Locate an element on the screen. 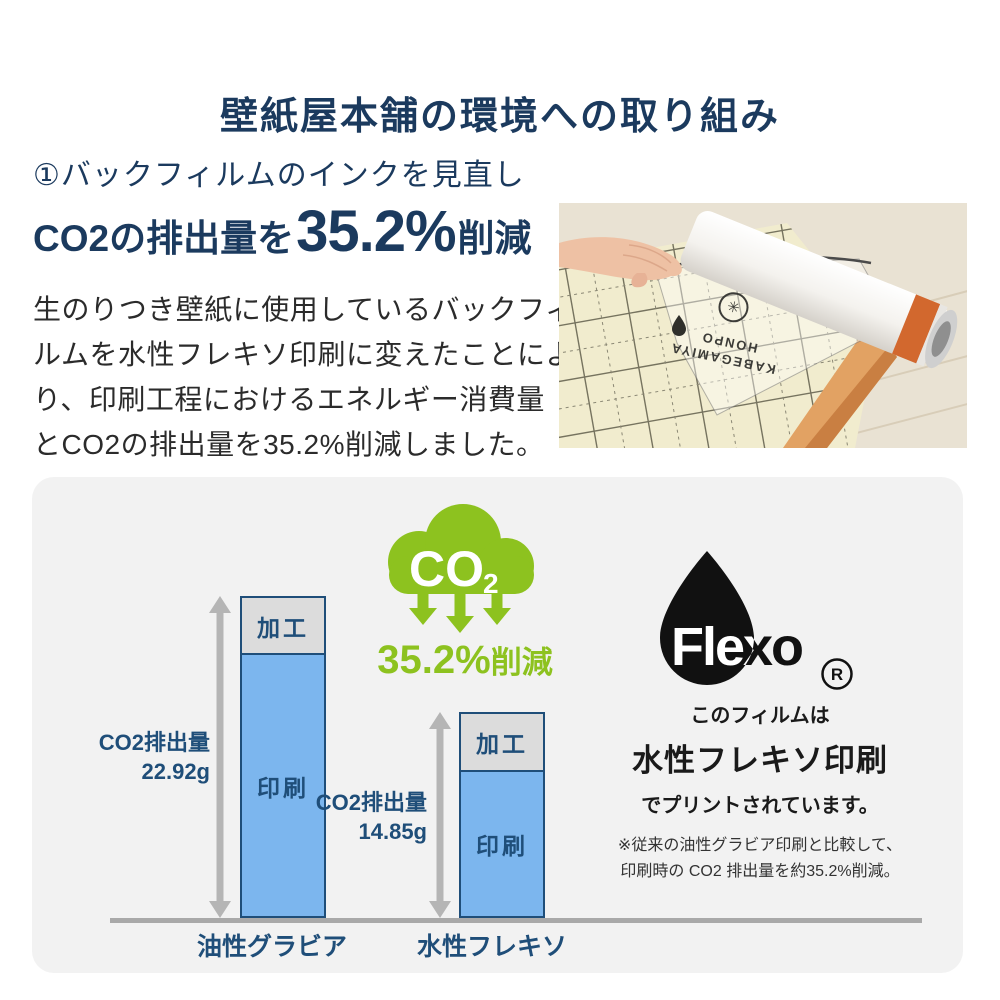 This screenshot has width=1000, height=1000. body-line: ルムを水性フレキソ印刷に変えたことによ is located at coordinates (303, 354).